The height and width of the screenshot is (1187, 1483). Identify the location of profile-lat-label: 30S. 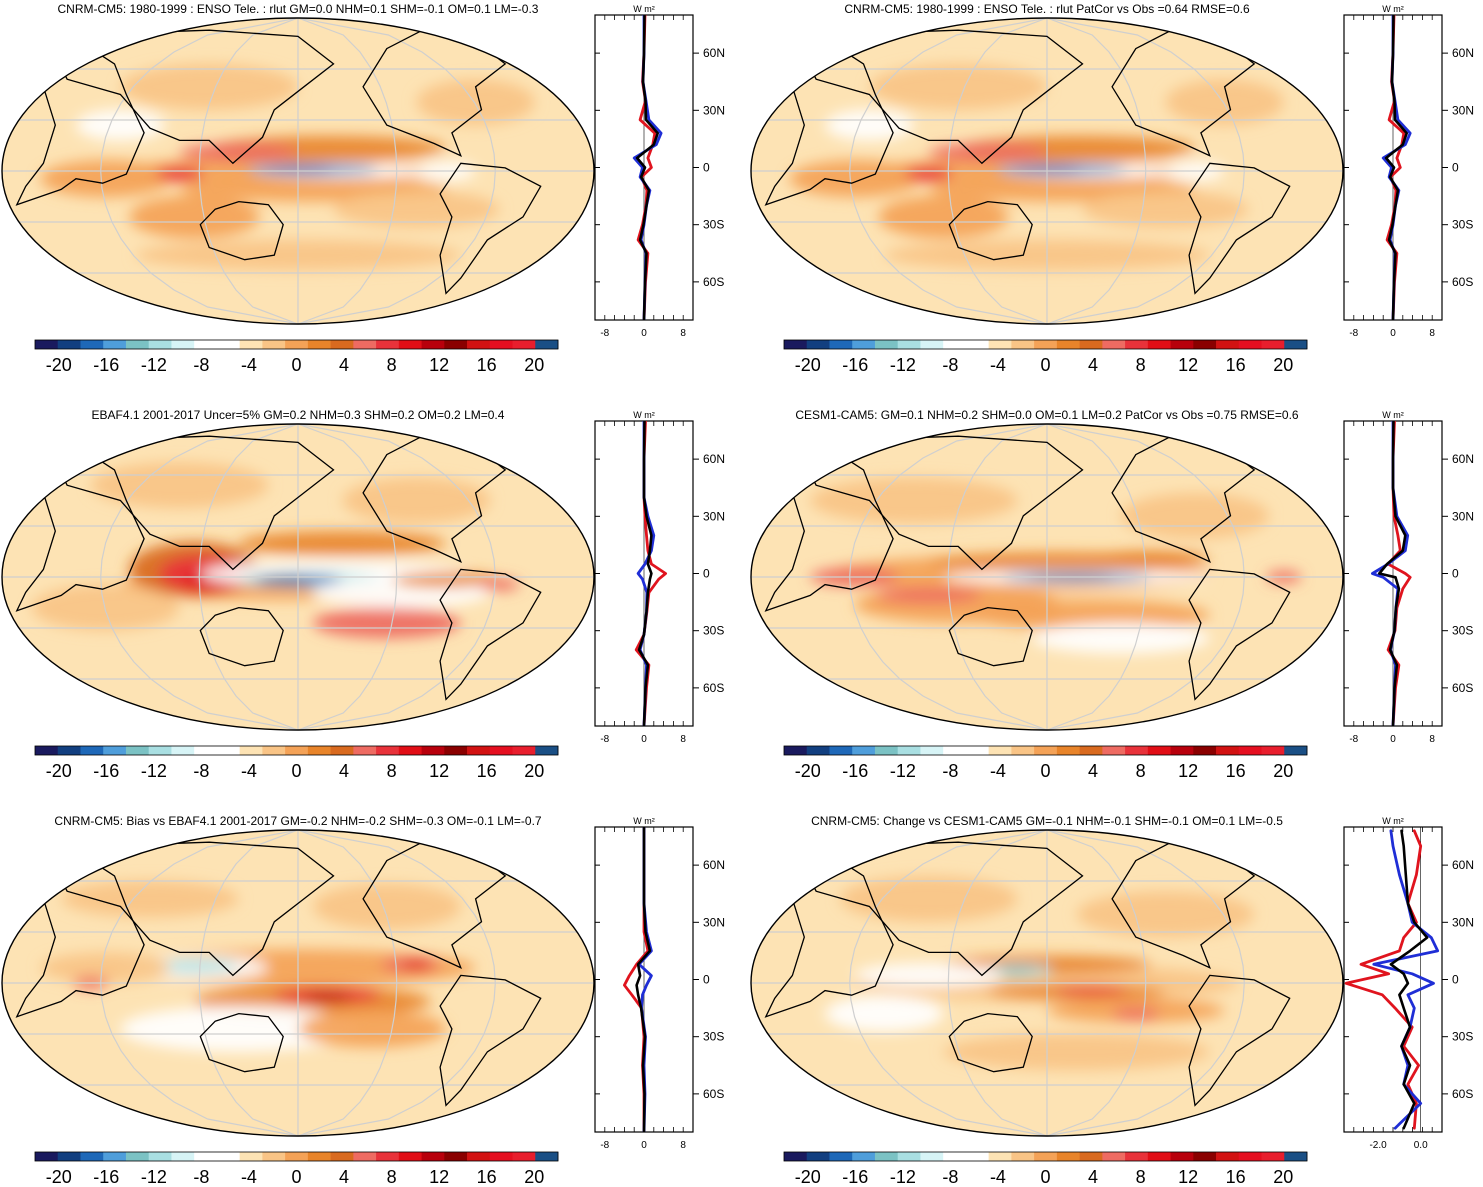
(713, 631).